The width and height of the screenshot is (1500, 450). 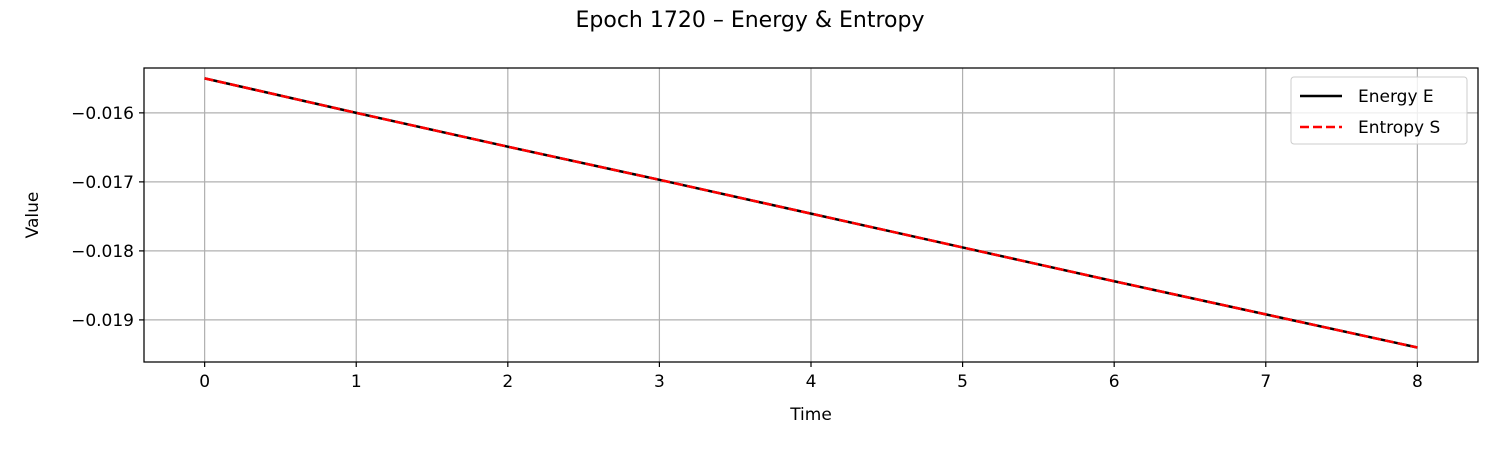 I want to click on legend: Energy E Entropy S, so click(x=1379, y=110).